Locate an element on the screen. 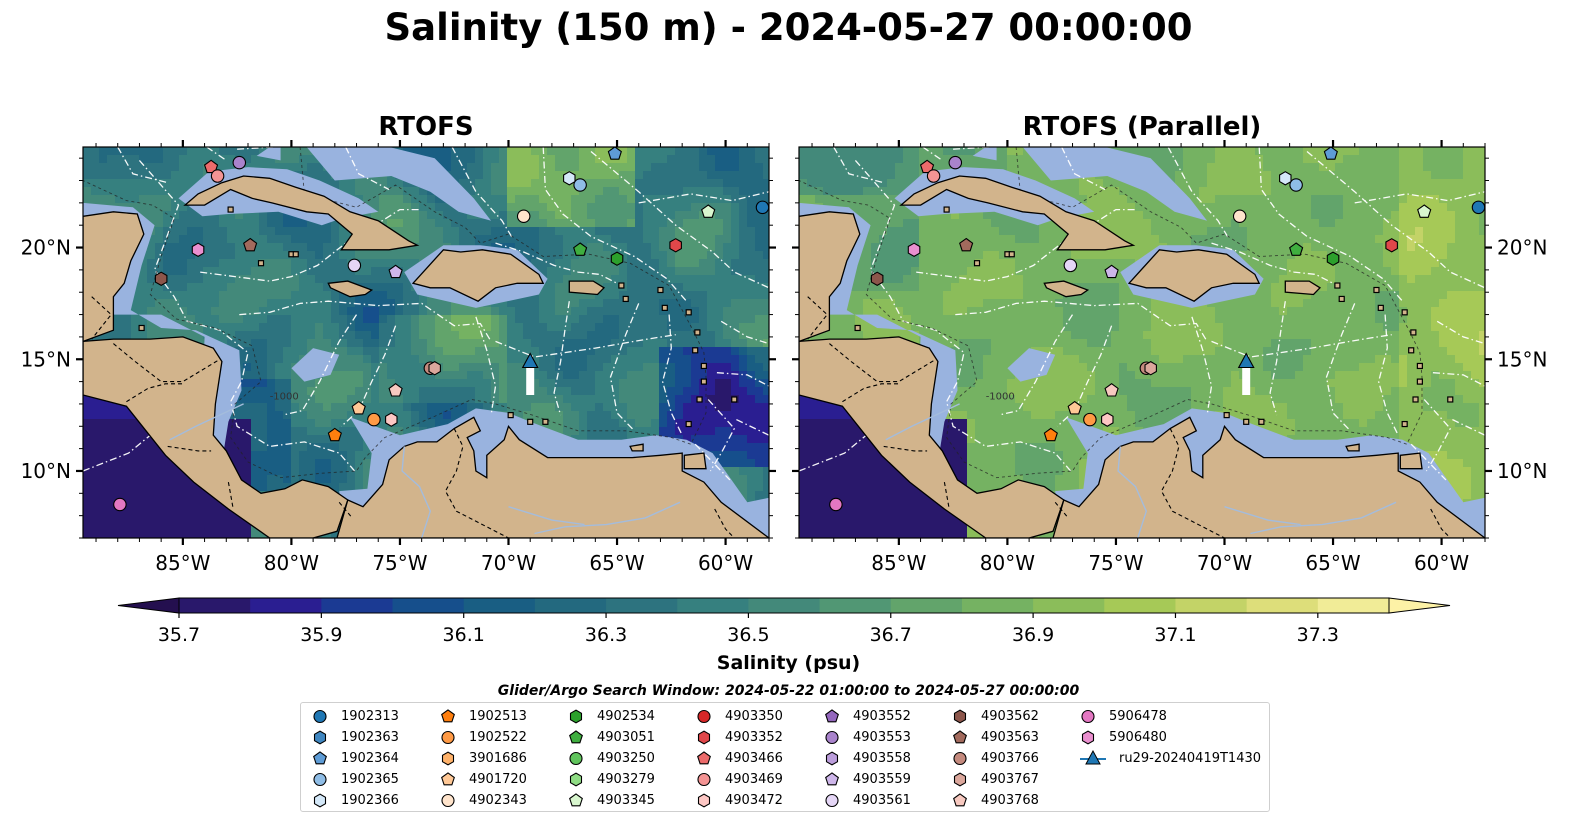 This screenshot has width=1577, height=828. triangle-line-marker-icon is located at coordinates (1093, 757).